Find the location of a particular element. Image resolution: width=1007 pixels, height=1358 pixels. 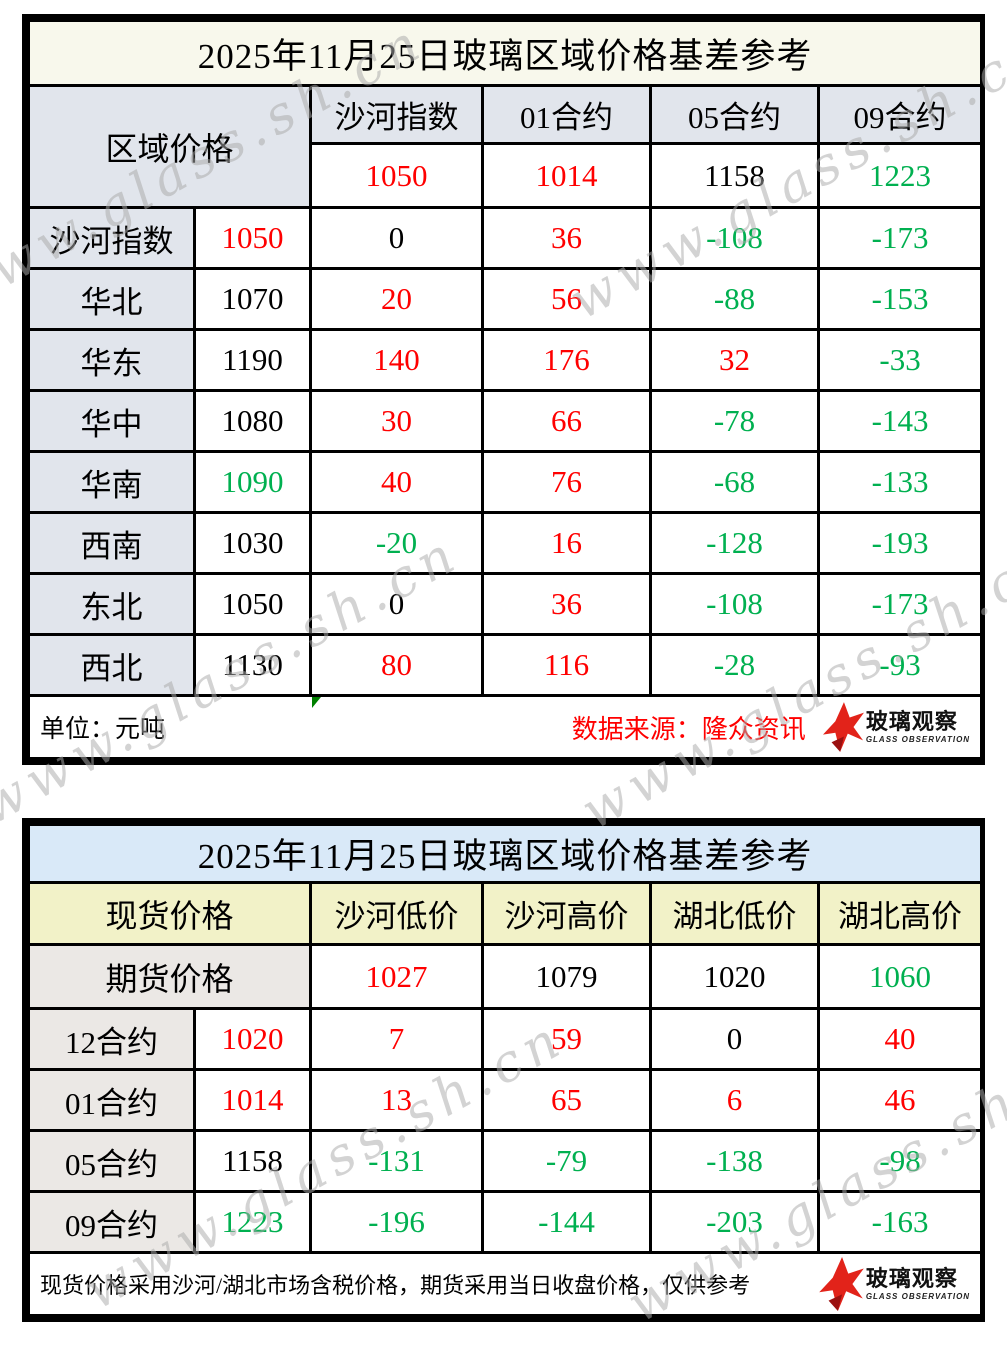

glass-observation-logo: 玻璃观察 GLASS OBSERVATION is located at coordinates (894, 1284).